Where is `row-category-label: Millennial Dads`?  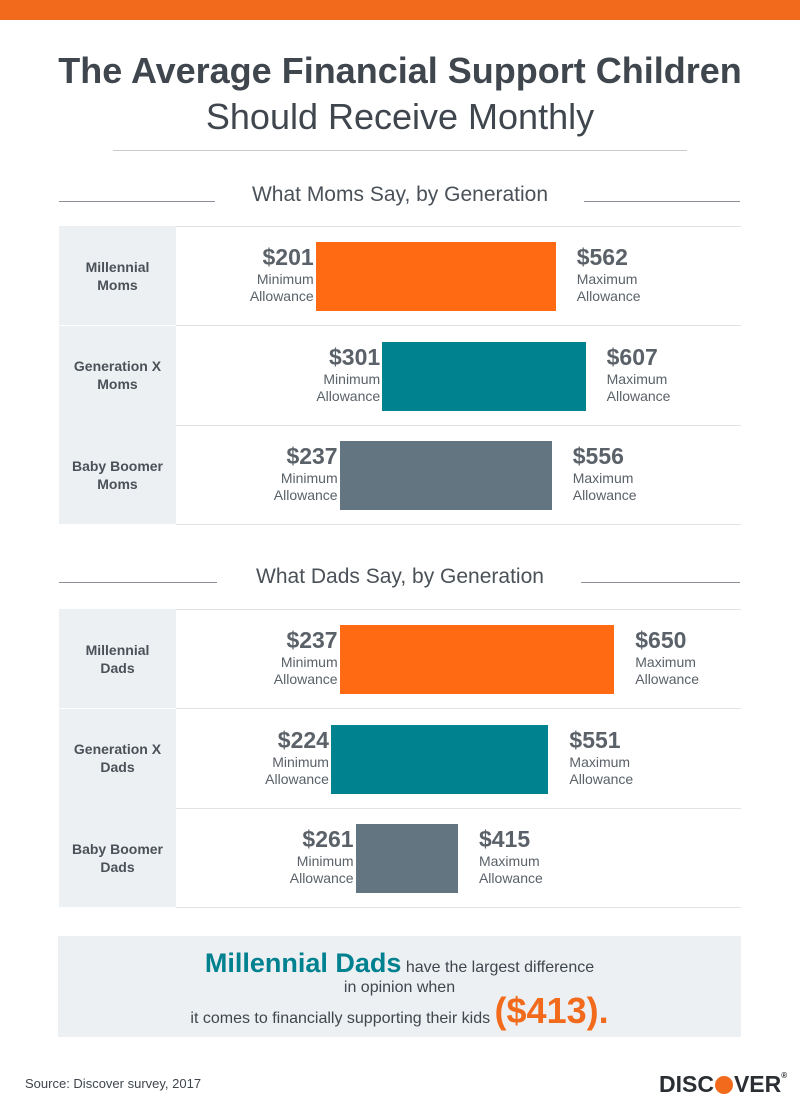
row-category-label: Millennial Dads is located at coordinates (117, 658).